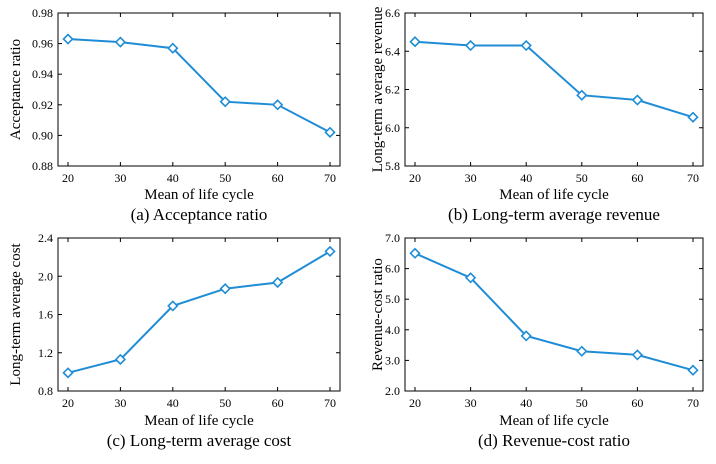  Describe the element at coordinates (378, 314) in the screenshot. I see `y-axis-label: Revenue-cost ratio` at that location.